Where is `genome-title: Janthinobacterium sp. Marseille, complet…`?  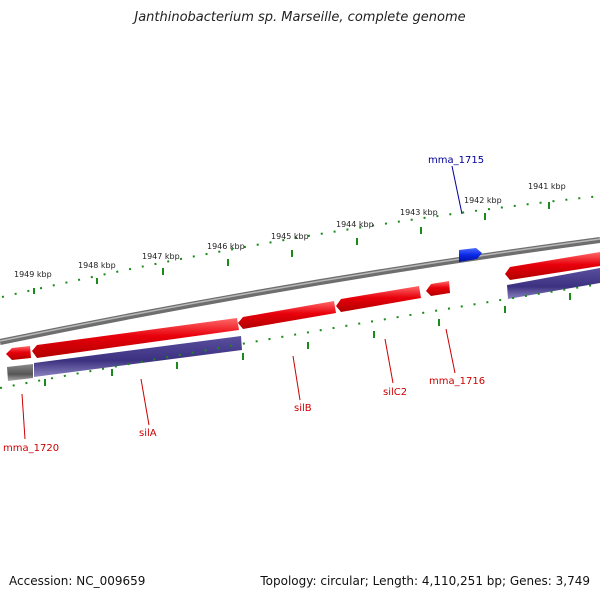
genome-title: Janthinobacterium sp. Marseille, complet… is located at coordinates (300, 17).